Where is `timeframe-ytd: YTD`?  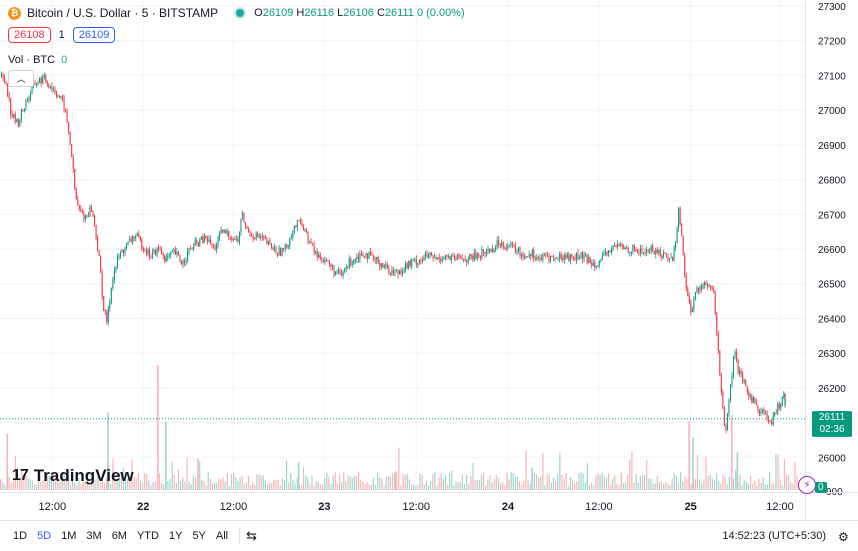
timeframe-ytd: YTD is located at coordinates (147, 536).